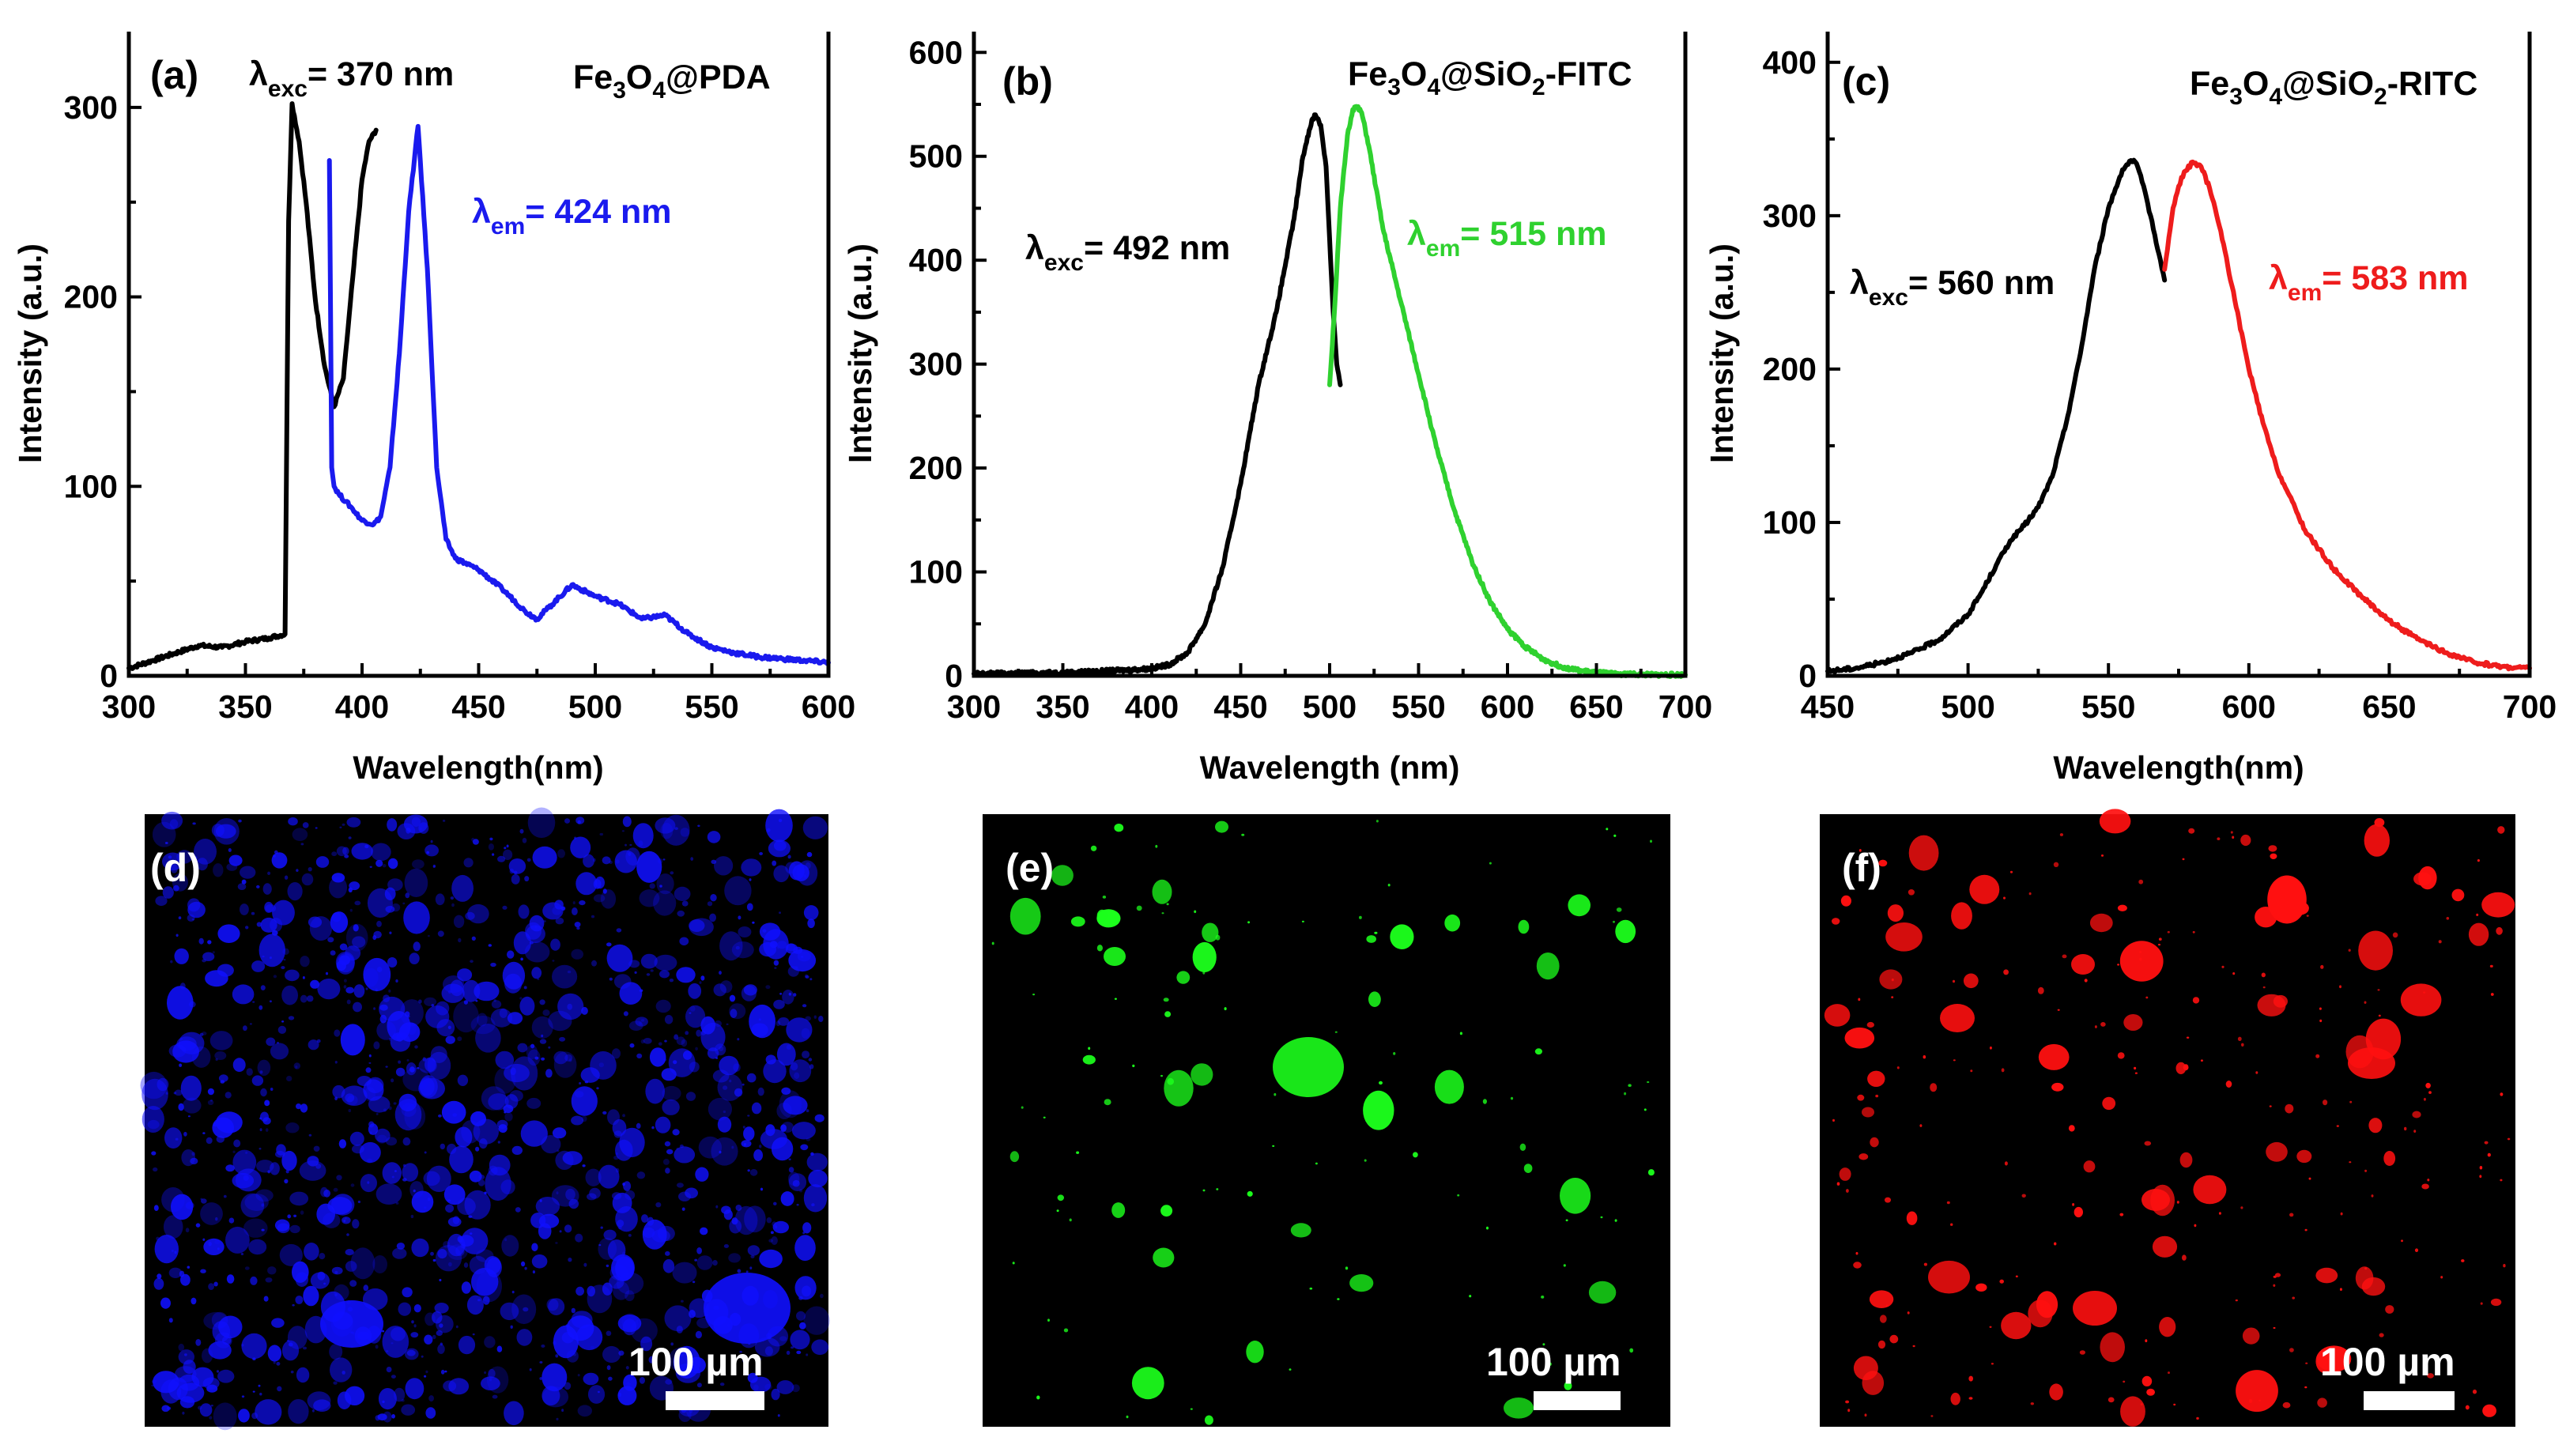 The height and width of the screenshot is (1456, 2566). I want to click on subscript: em, so click(508, 226).